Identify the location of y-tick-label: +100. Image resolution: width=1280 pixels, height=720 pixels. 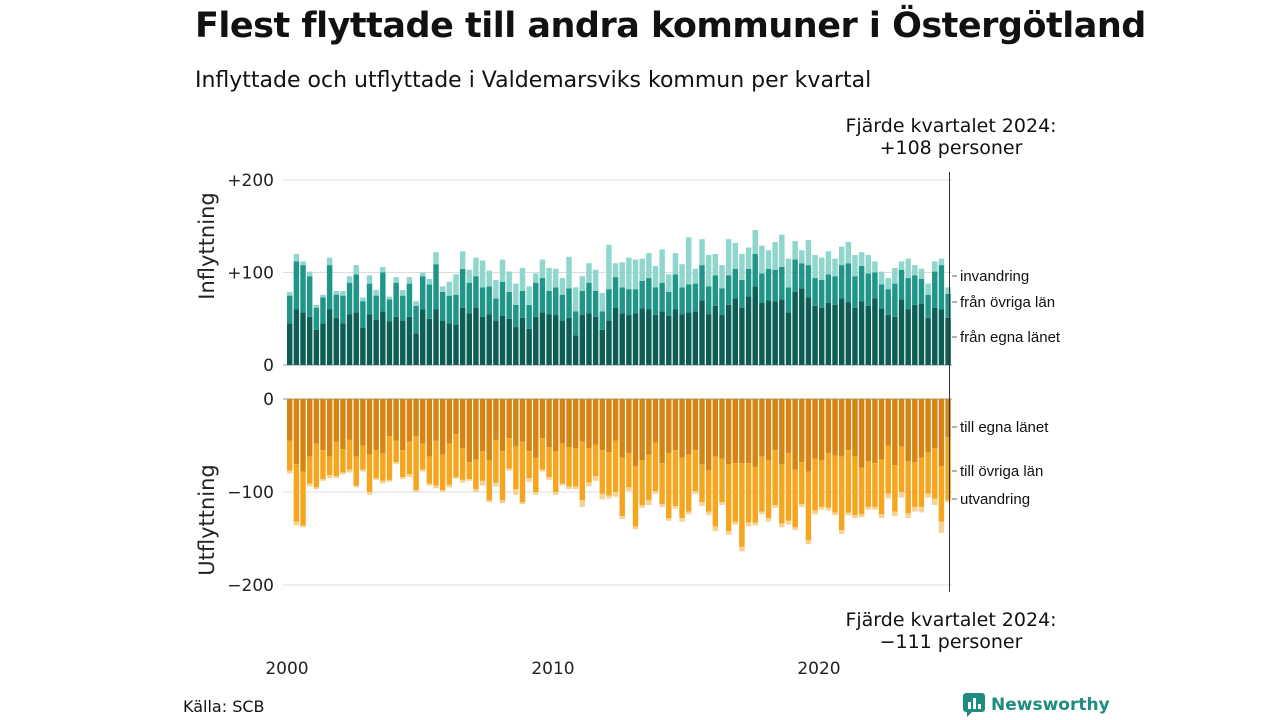
(250, 274).